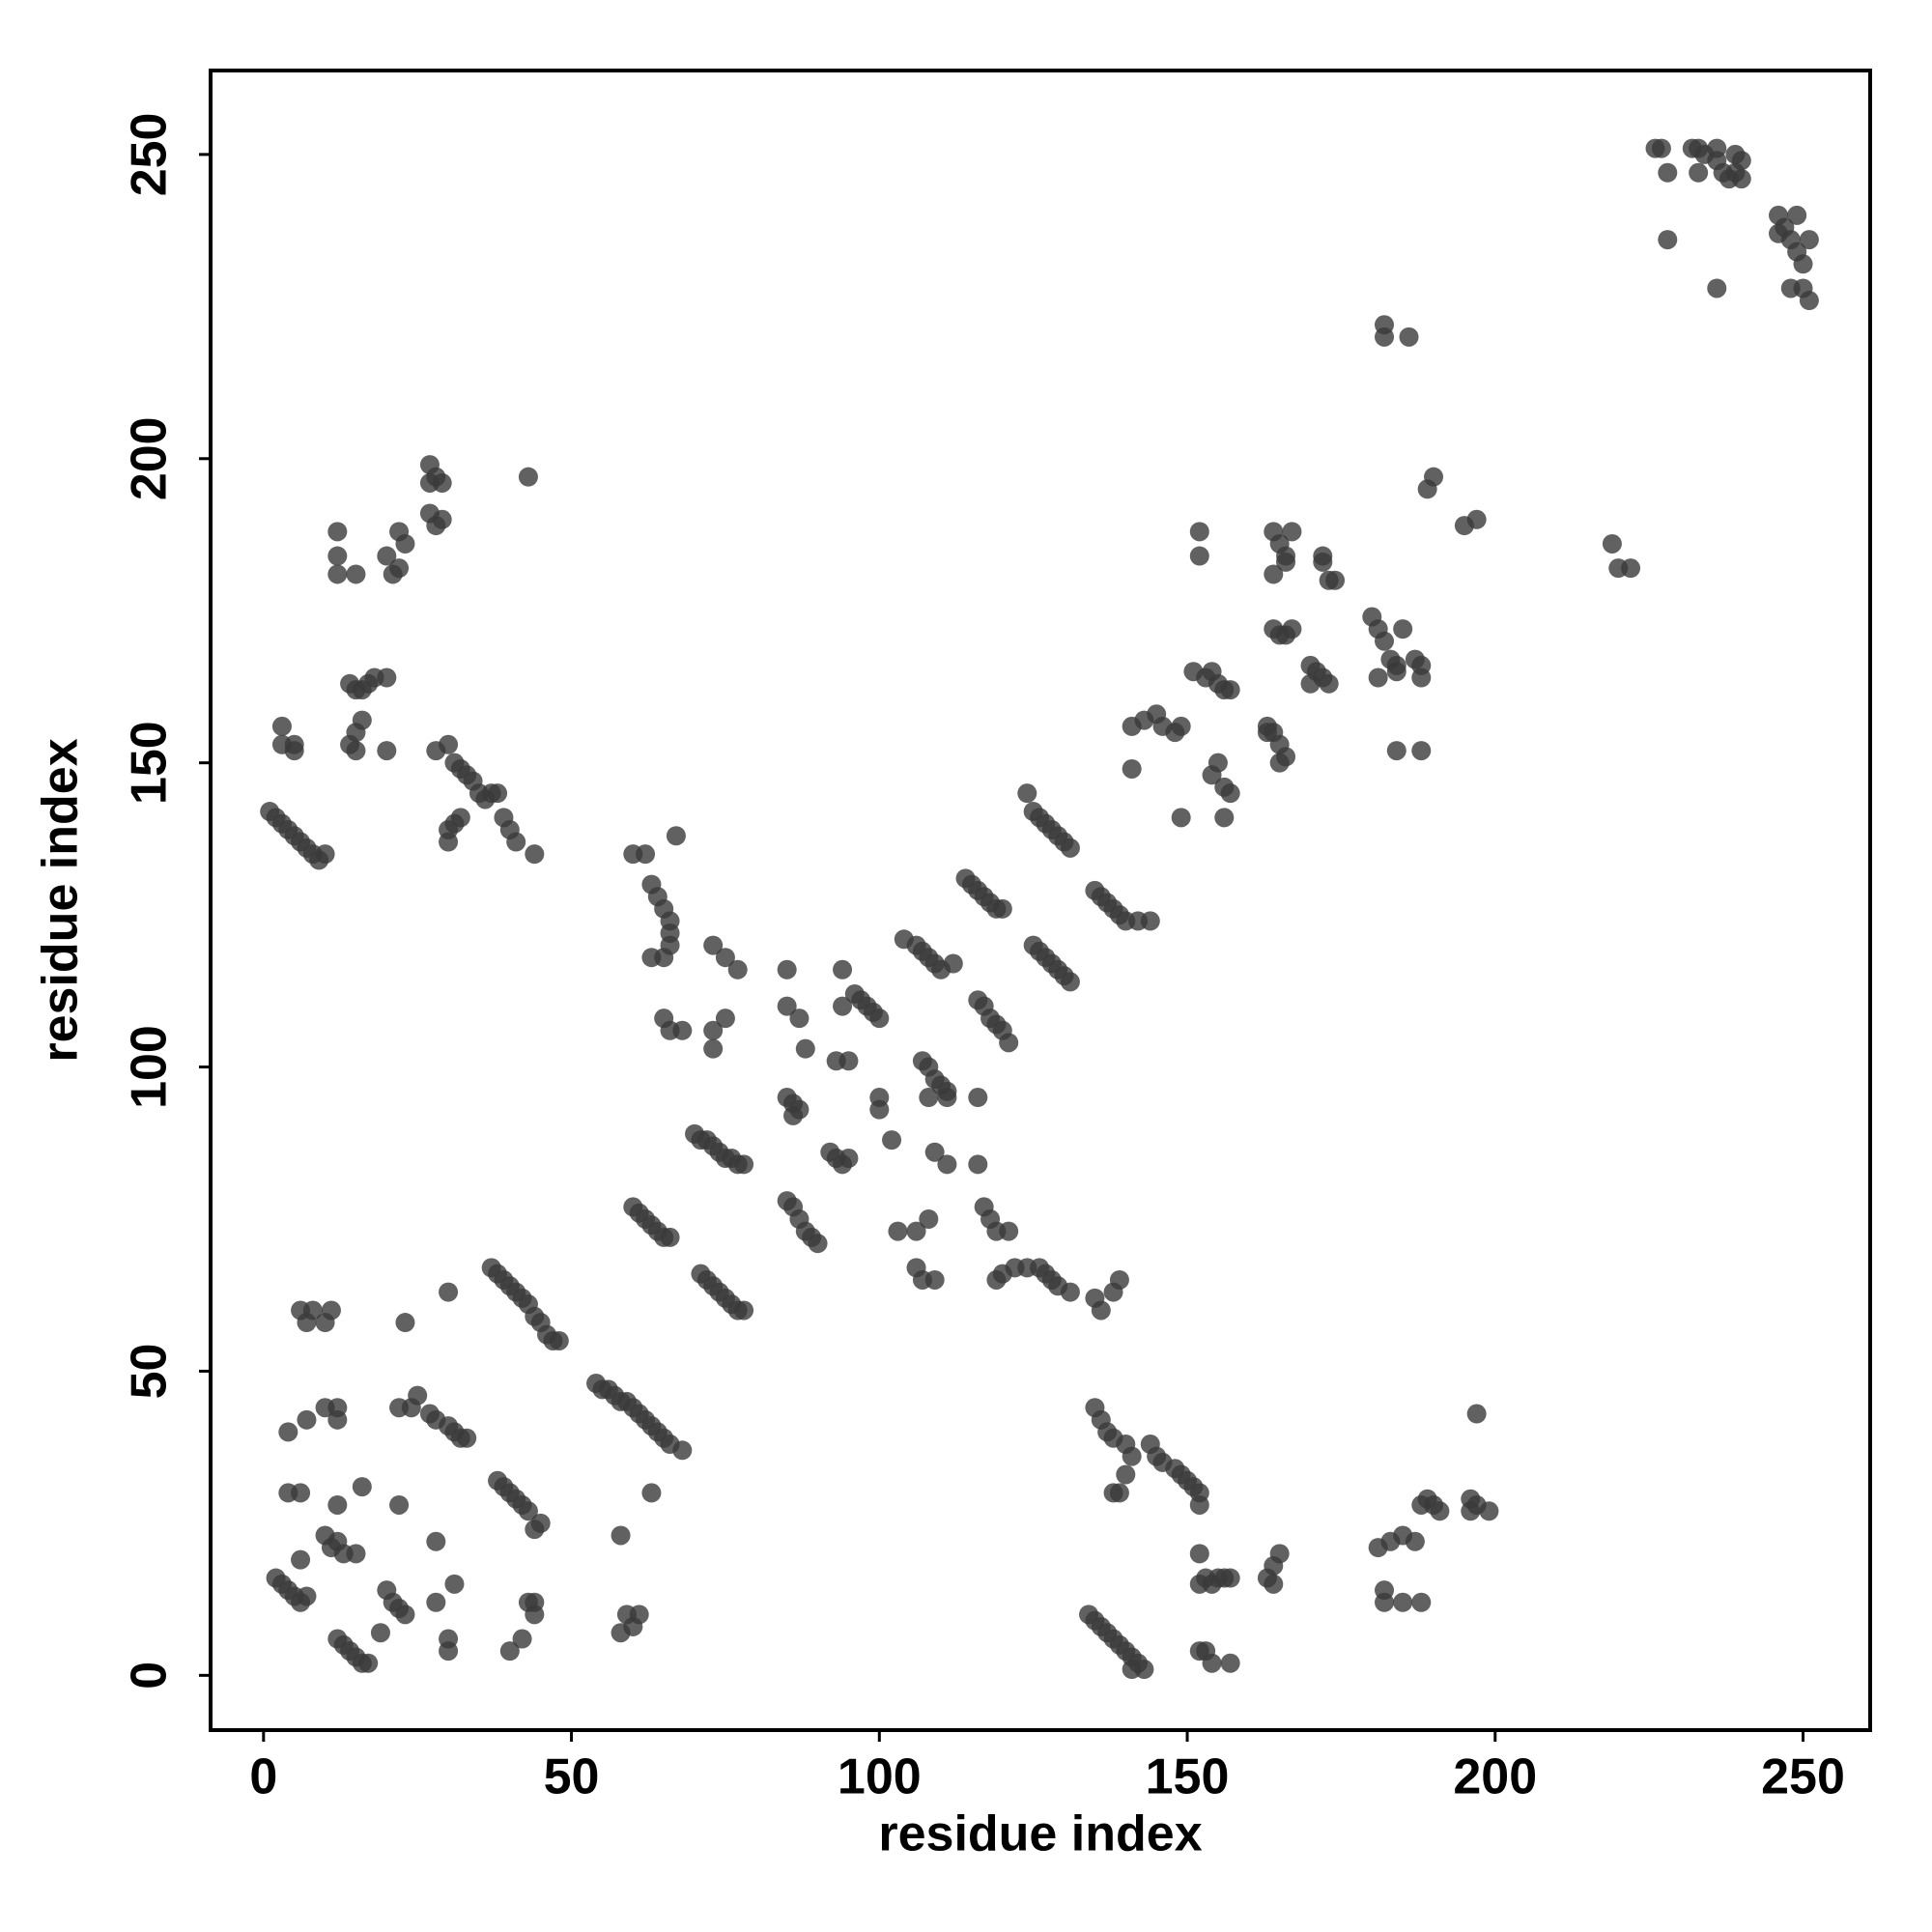 The image size is (1932, 1932). What do you see at coordinates (1803, 1777) in the screenshot?
I see `x-tick-label: 250` at bounding box center [1803, 1777].